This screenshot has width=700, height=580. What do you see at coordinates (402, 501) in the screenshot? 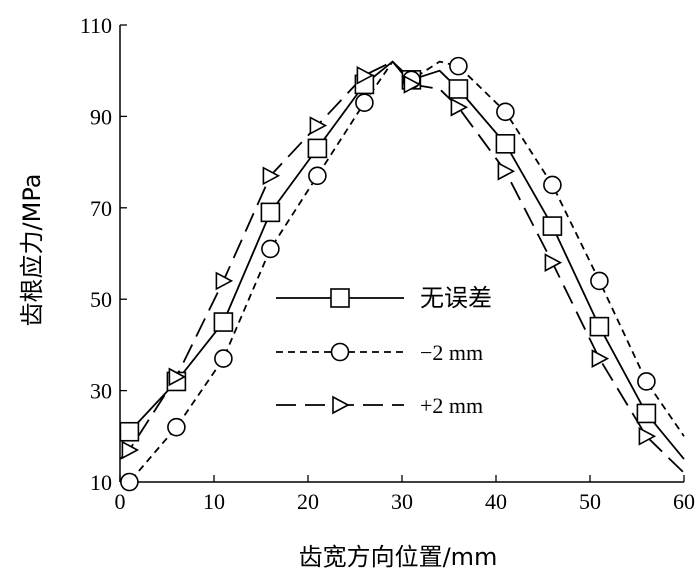
I see `x-tick-label: 30` at bounding box center [402, 501].